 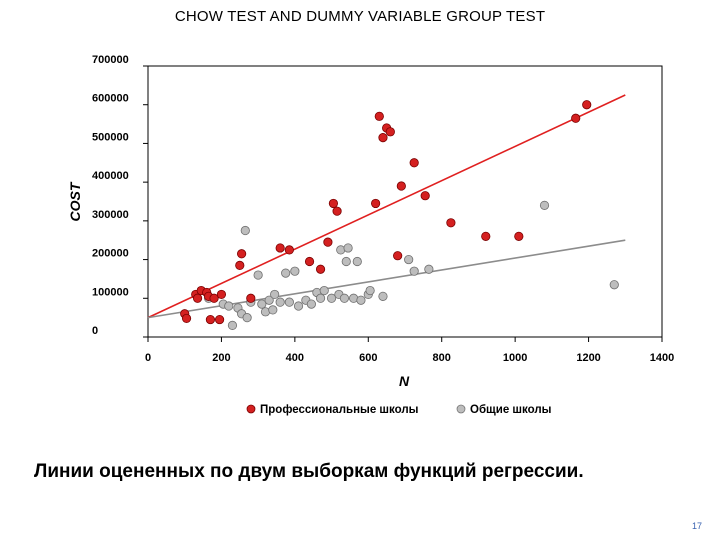 What do you see at coordinates (251, 409) in the screenshot?
I see `legend-marker-vocational` at bounding box center [251, 409].